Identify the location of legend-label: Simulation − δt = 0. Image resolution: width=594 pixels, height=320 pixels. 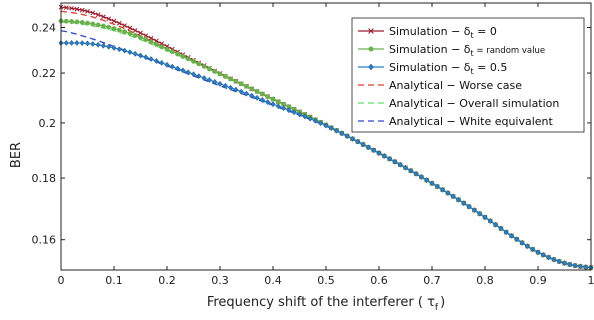
(443, 32).